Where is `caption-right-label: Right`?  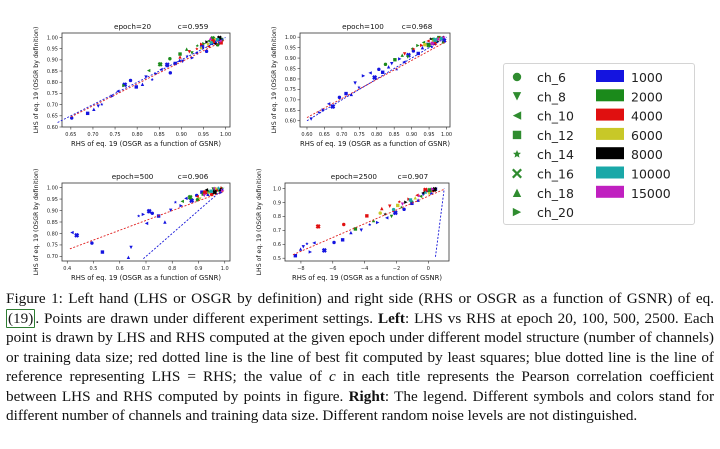 caption-right-label: Right is located at coordinates (366, 396).